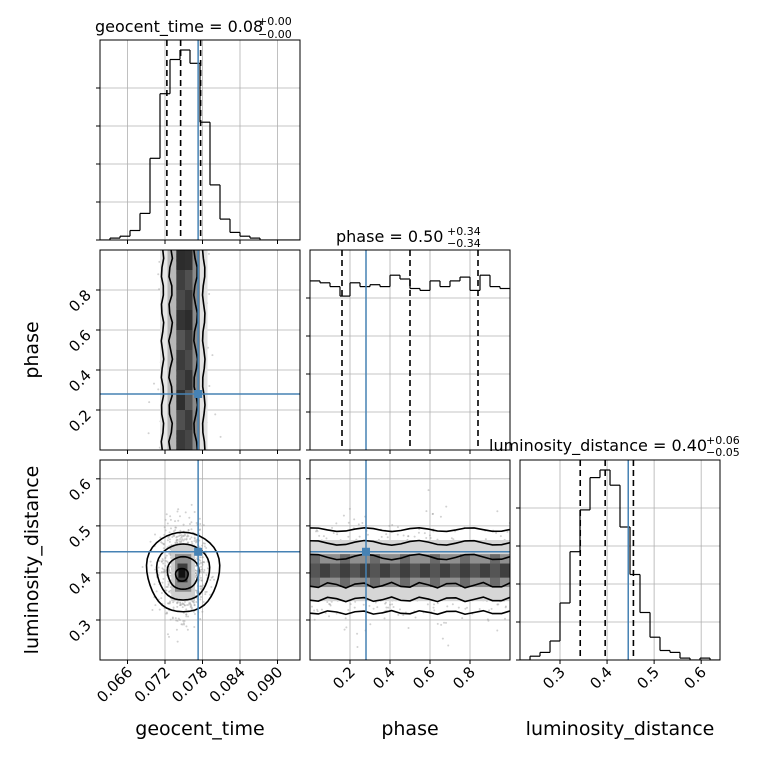 Image resolution: width=760 pixels, height=760 pixels. What do you see at coordinates (424, 678) in the screenshot?
I see `tick-label-phase-x: 0.6` at bounding box center [424, 678].